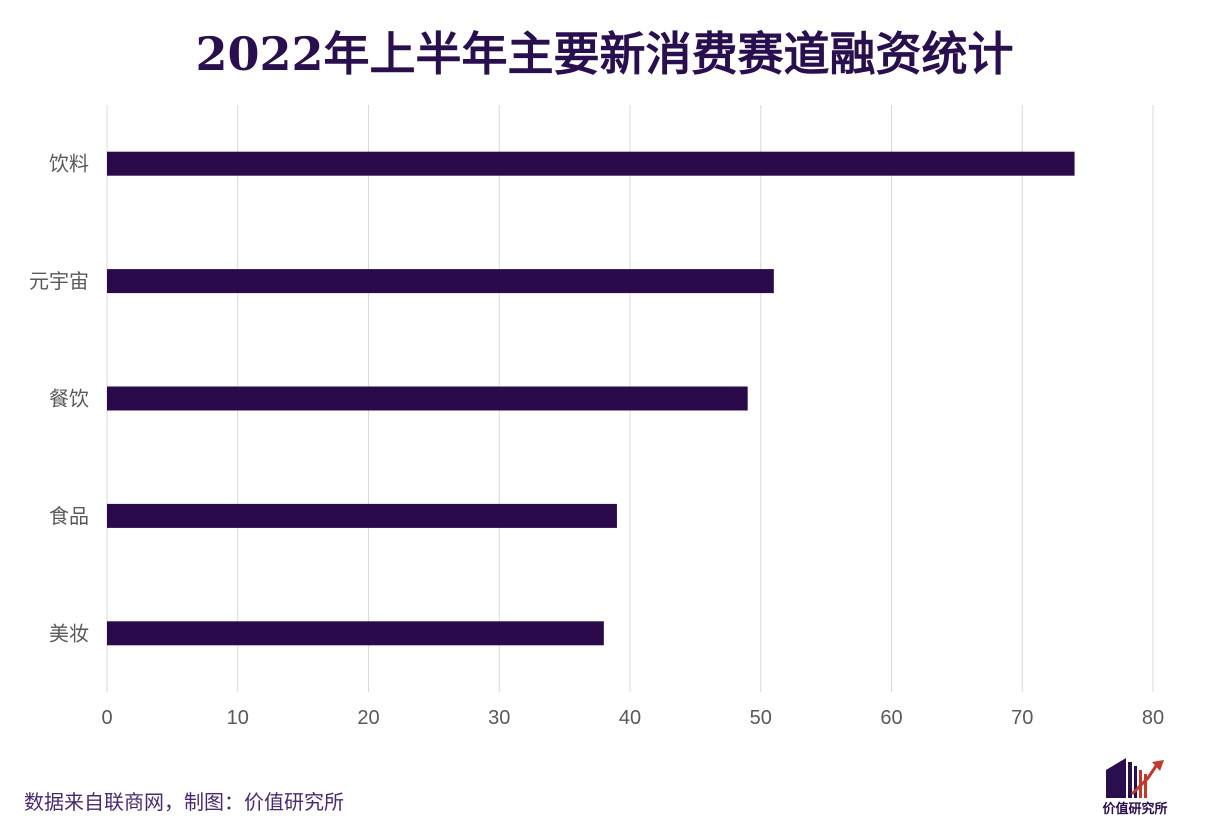 This screenshot has width=1209, height=838. Describe the element at coordinates (499, 718) in the screenshot. I see `x-tick-label: 30` at that location.